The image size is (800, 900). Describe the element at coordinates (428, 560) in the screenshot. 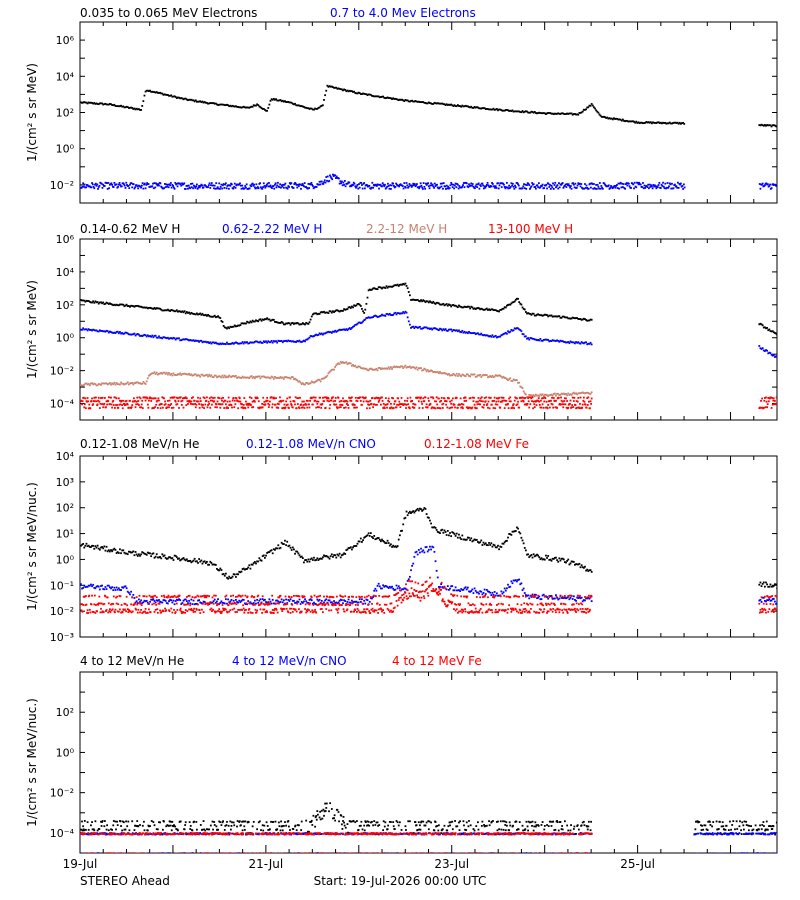

I see `data-points` at that location.